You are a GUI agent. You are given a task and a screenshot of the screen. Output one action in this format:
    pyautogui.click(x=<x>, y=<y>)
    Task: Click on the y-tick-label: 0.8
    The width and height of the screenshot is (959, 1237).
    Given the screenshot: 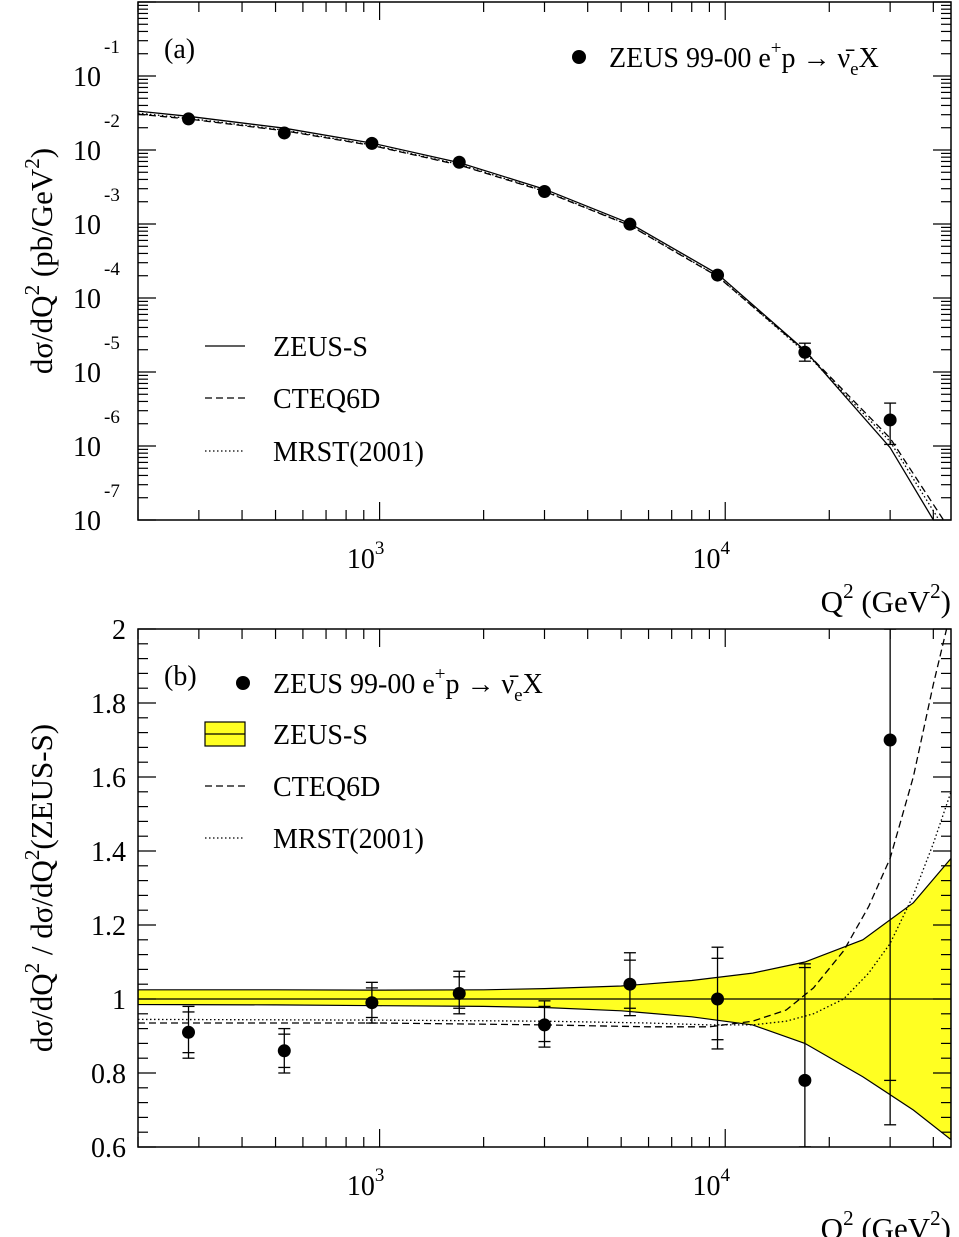 What is the action you would take?
    pyautogui.click(x=108, y=1074)
    